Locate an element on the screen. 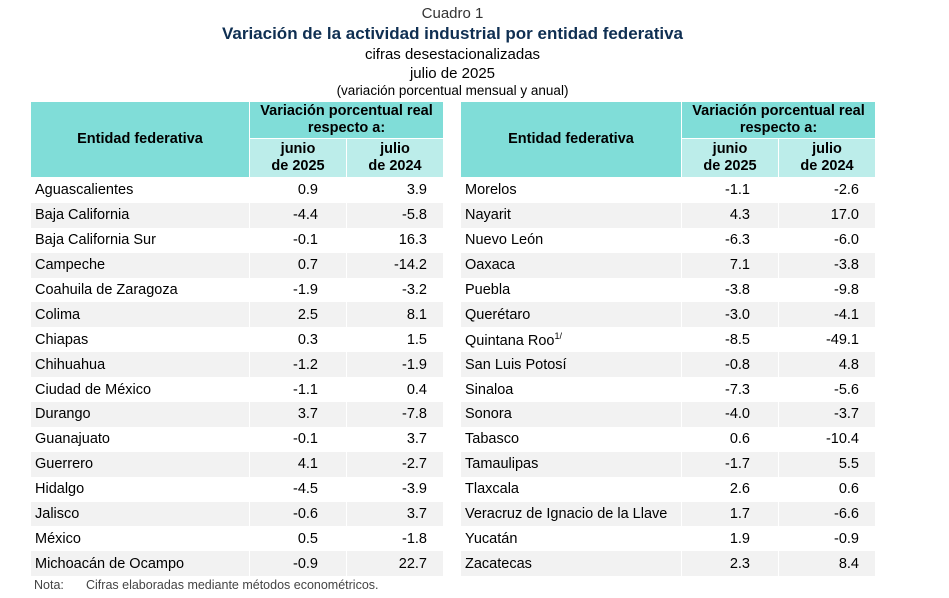 This screenshot has width=949, height=598. value-junio-2025: -6.3 is located at coordinates (730, 240).